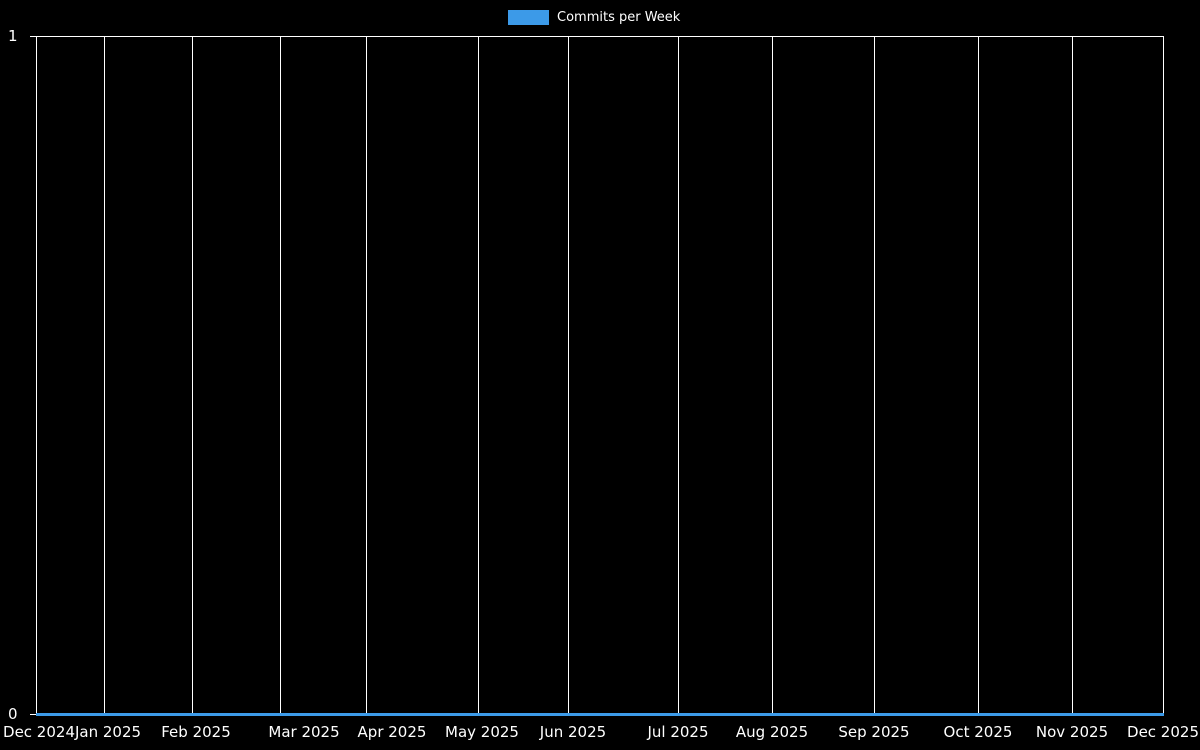 This screenshot has height=750, width=1200. What do you see at coordinates (678, 732) in the screenshot?
I see `x-tick-label-jul-2025: Jul 2025` at bounding box center [678, 732].